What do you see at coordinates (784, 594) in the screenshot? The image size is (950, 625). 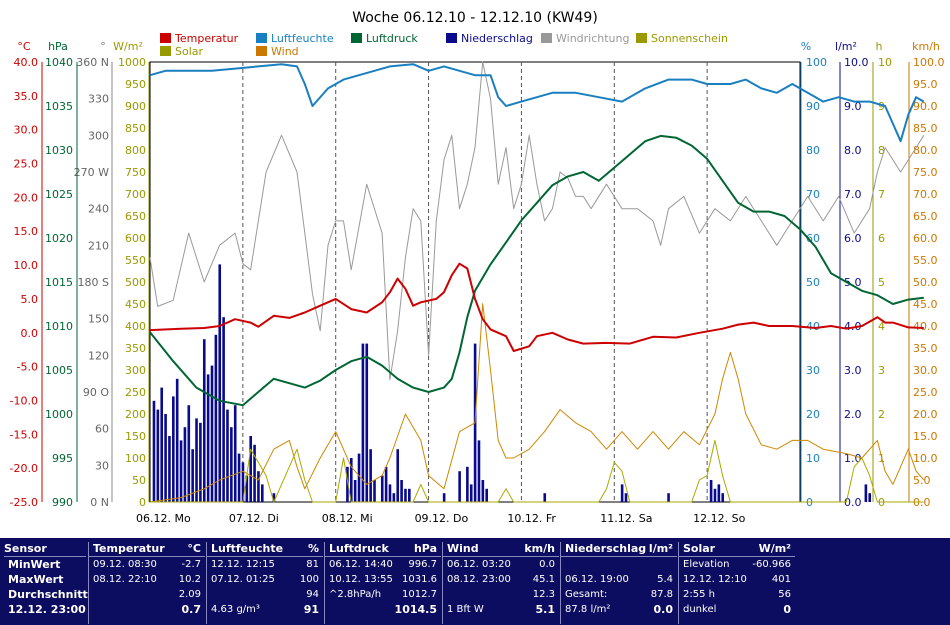 I see `solar-avg-value: 56` at bounding box center [784, 594].